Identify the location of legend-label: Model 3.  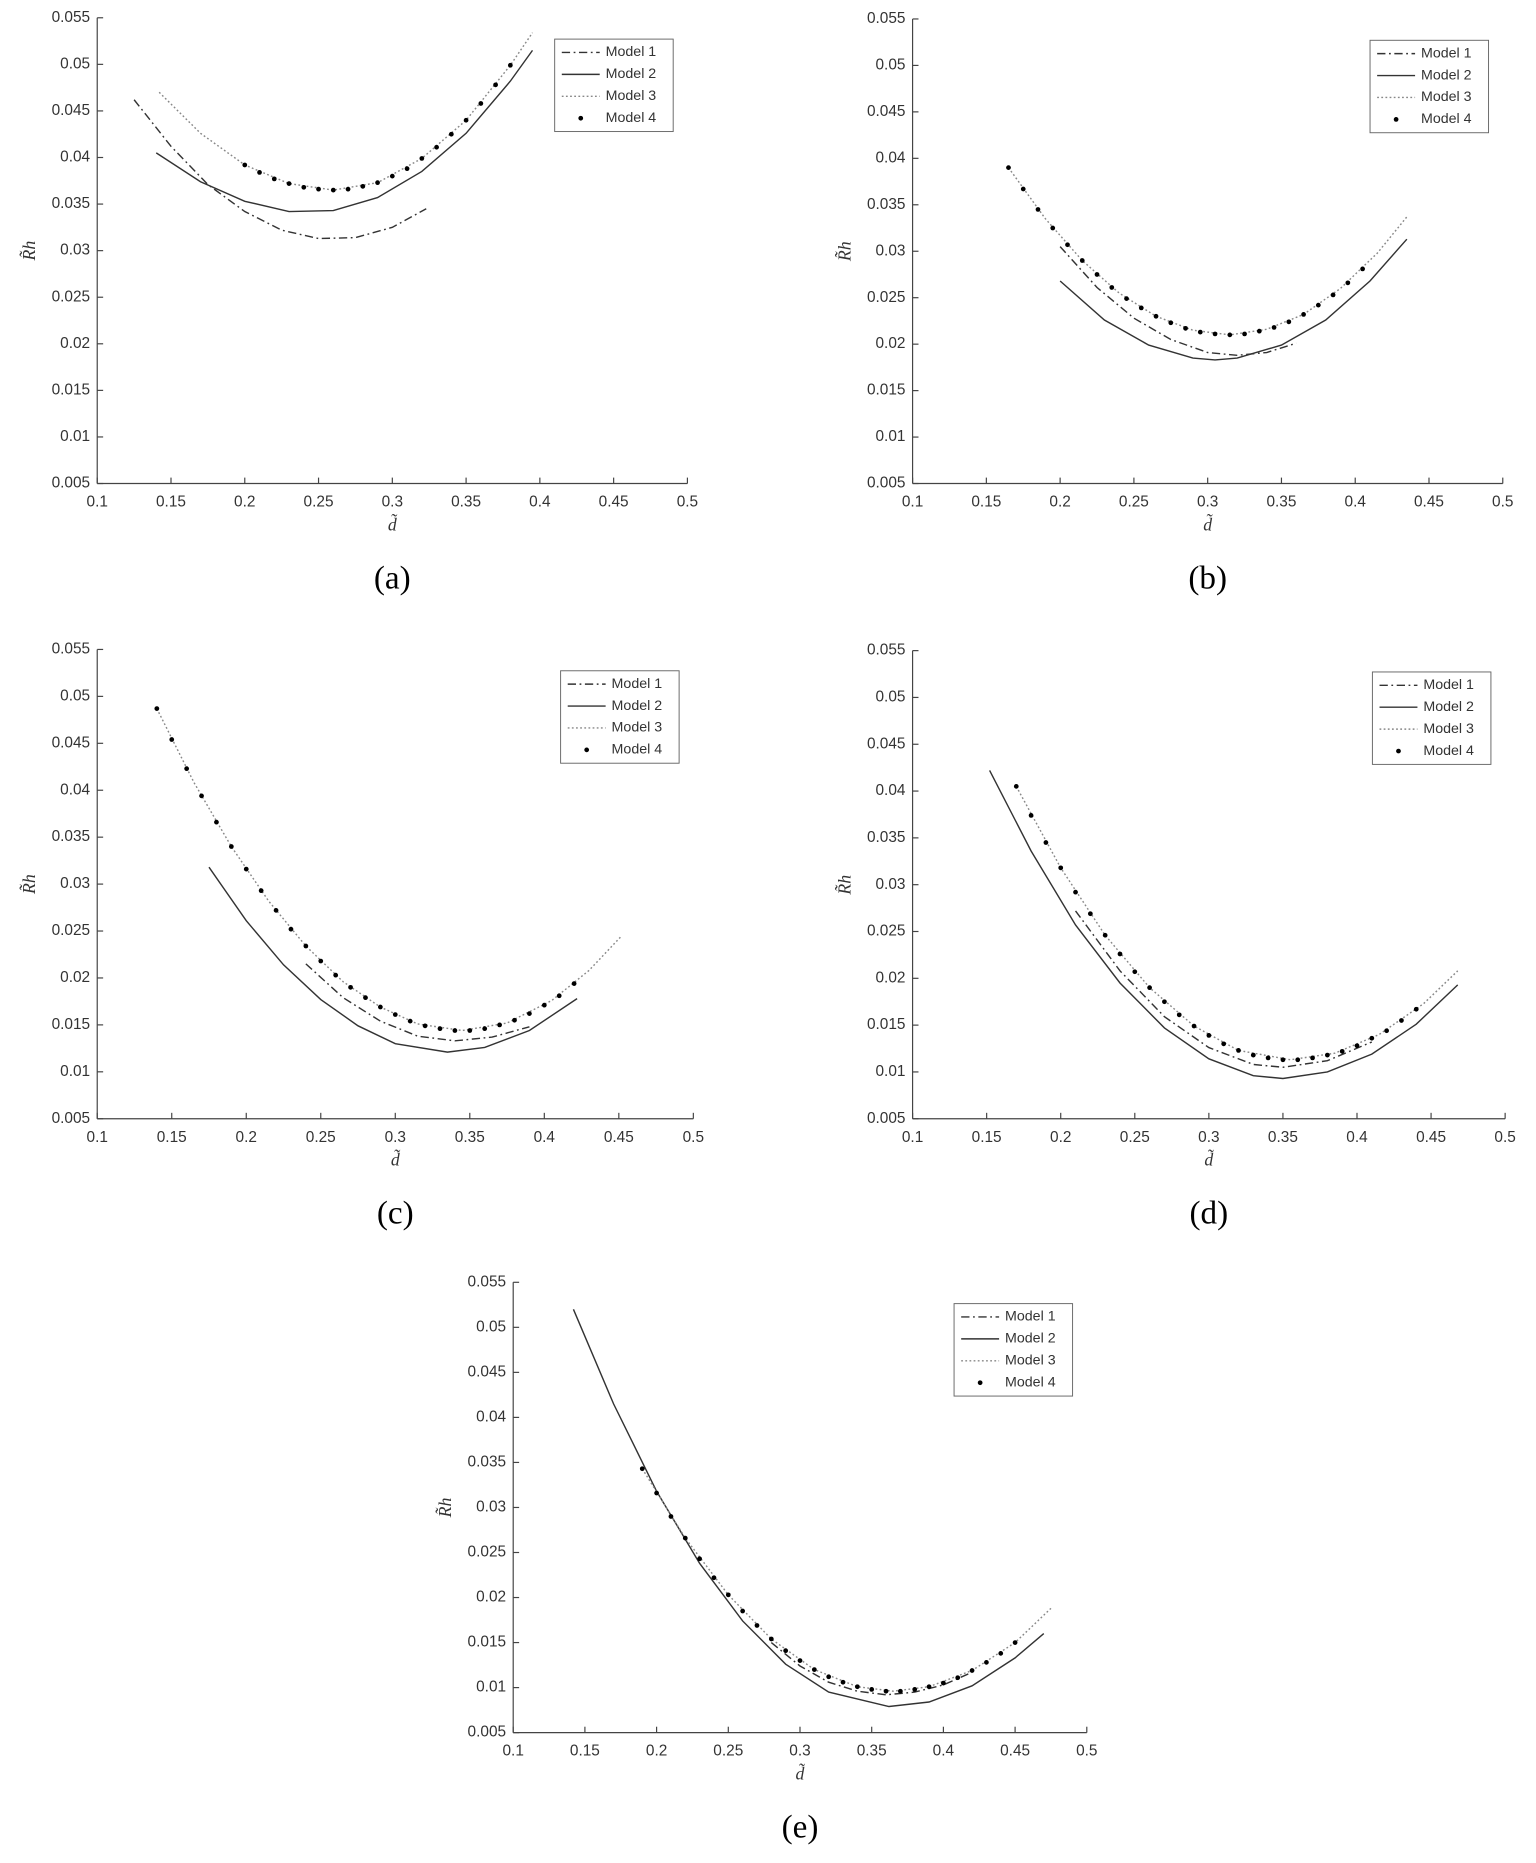
(631, 96).